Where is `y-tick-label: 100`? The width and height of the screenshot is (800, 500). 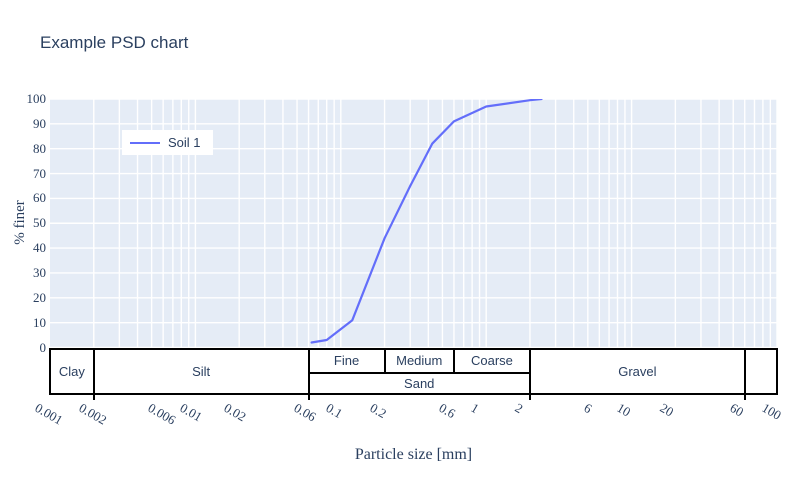 y-tick-label: 100 is located at coordinates (36, 98).